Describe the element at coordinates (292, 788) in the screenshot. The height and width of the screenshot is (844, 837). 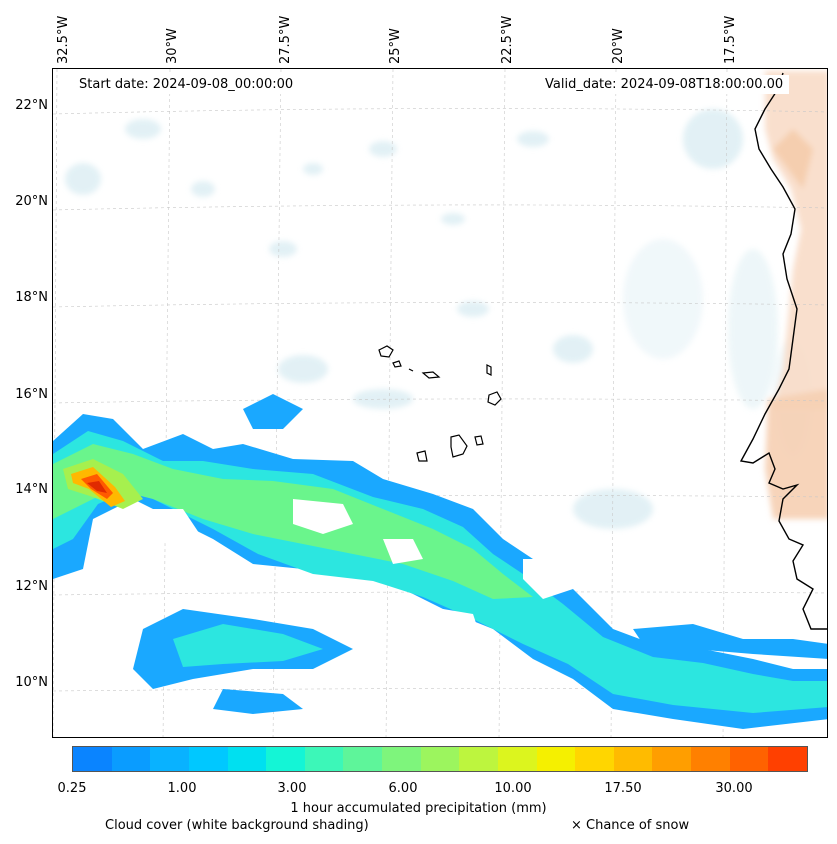
I see `colorbar-tick: 3.00` at that location.